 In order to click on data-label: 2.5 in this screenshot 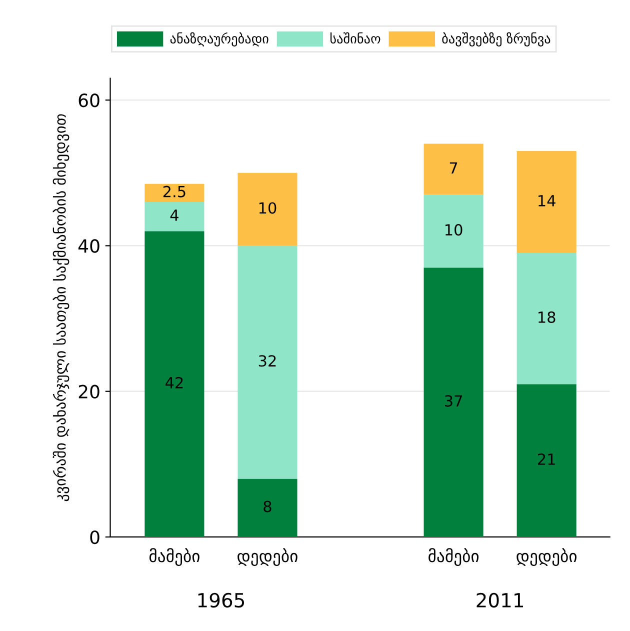, I will do `click(174, 192)`.